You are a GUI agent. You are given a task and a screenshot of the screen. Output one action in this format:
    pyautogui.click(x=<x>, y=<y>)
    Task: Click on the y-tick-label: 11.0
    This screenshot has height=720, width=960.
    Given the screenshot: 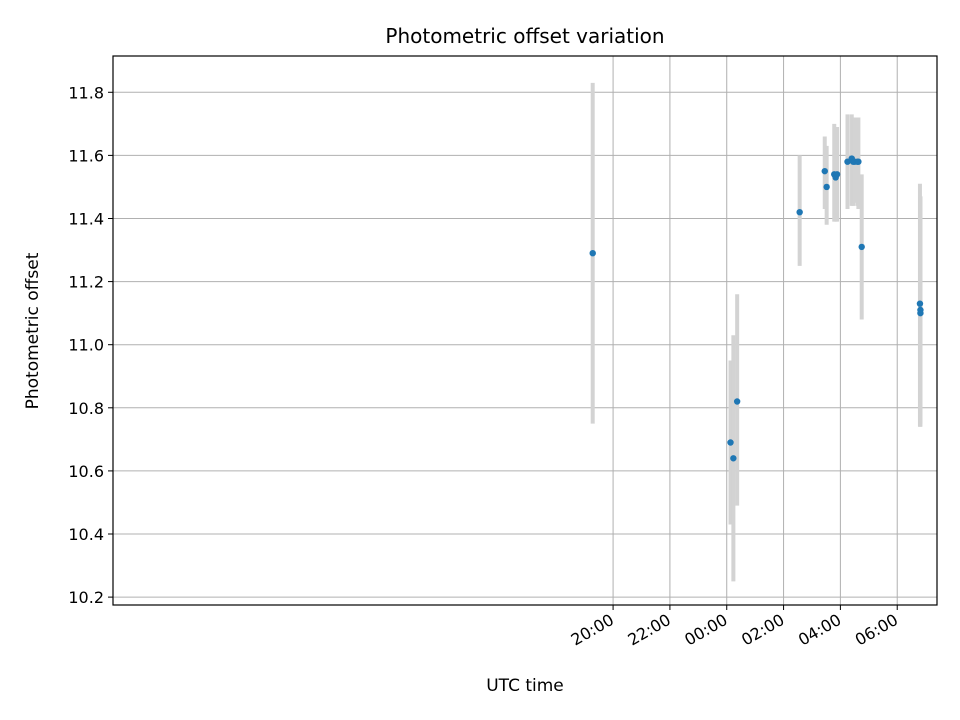 What is the action you would take?
    pyautogui.click(x=86, y=345)
    